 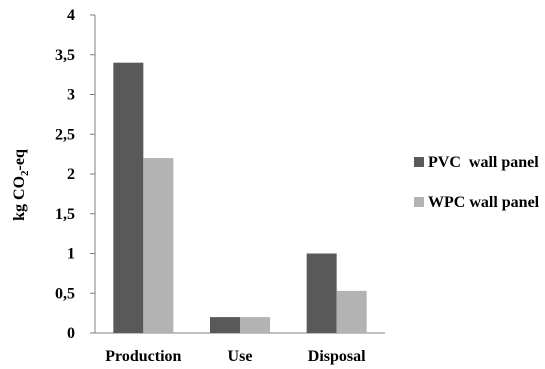 What do you see at coordinates (337, 356) in the screenshot?
I see `x-tick-label: Disposal` at bounding box center [337, 356].